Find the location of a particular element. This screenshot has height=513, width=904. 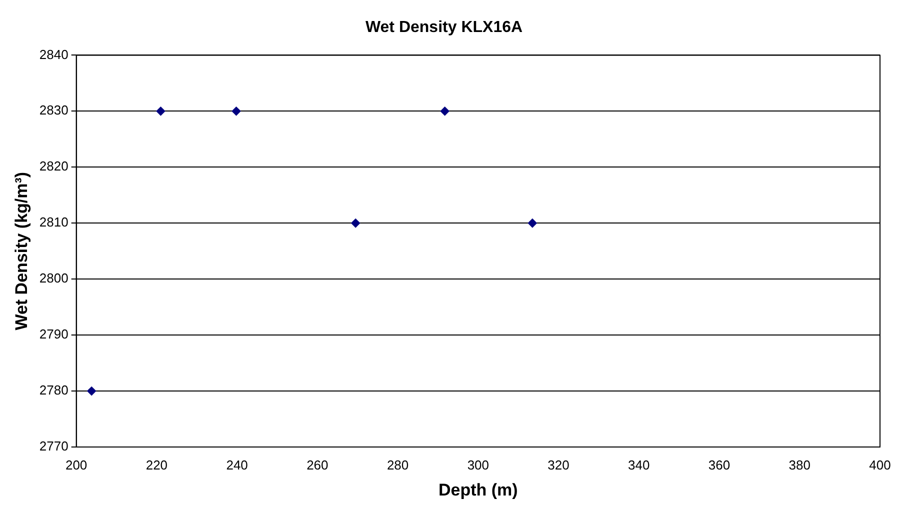

x-tick-label: 320 is located at coordinates (559, 464).